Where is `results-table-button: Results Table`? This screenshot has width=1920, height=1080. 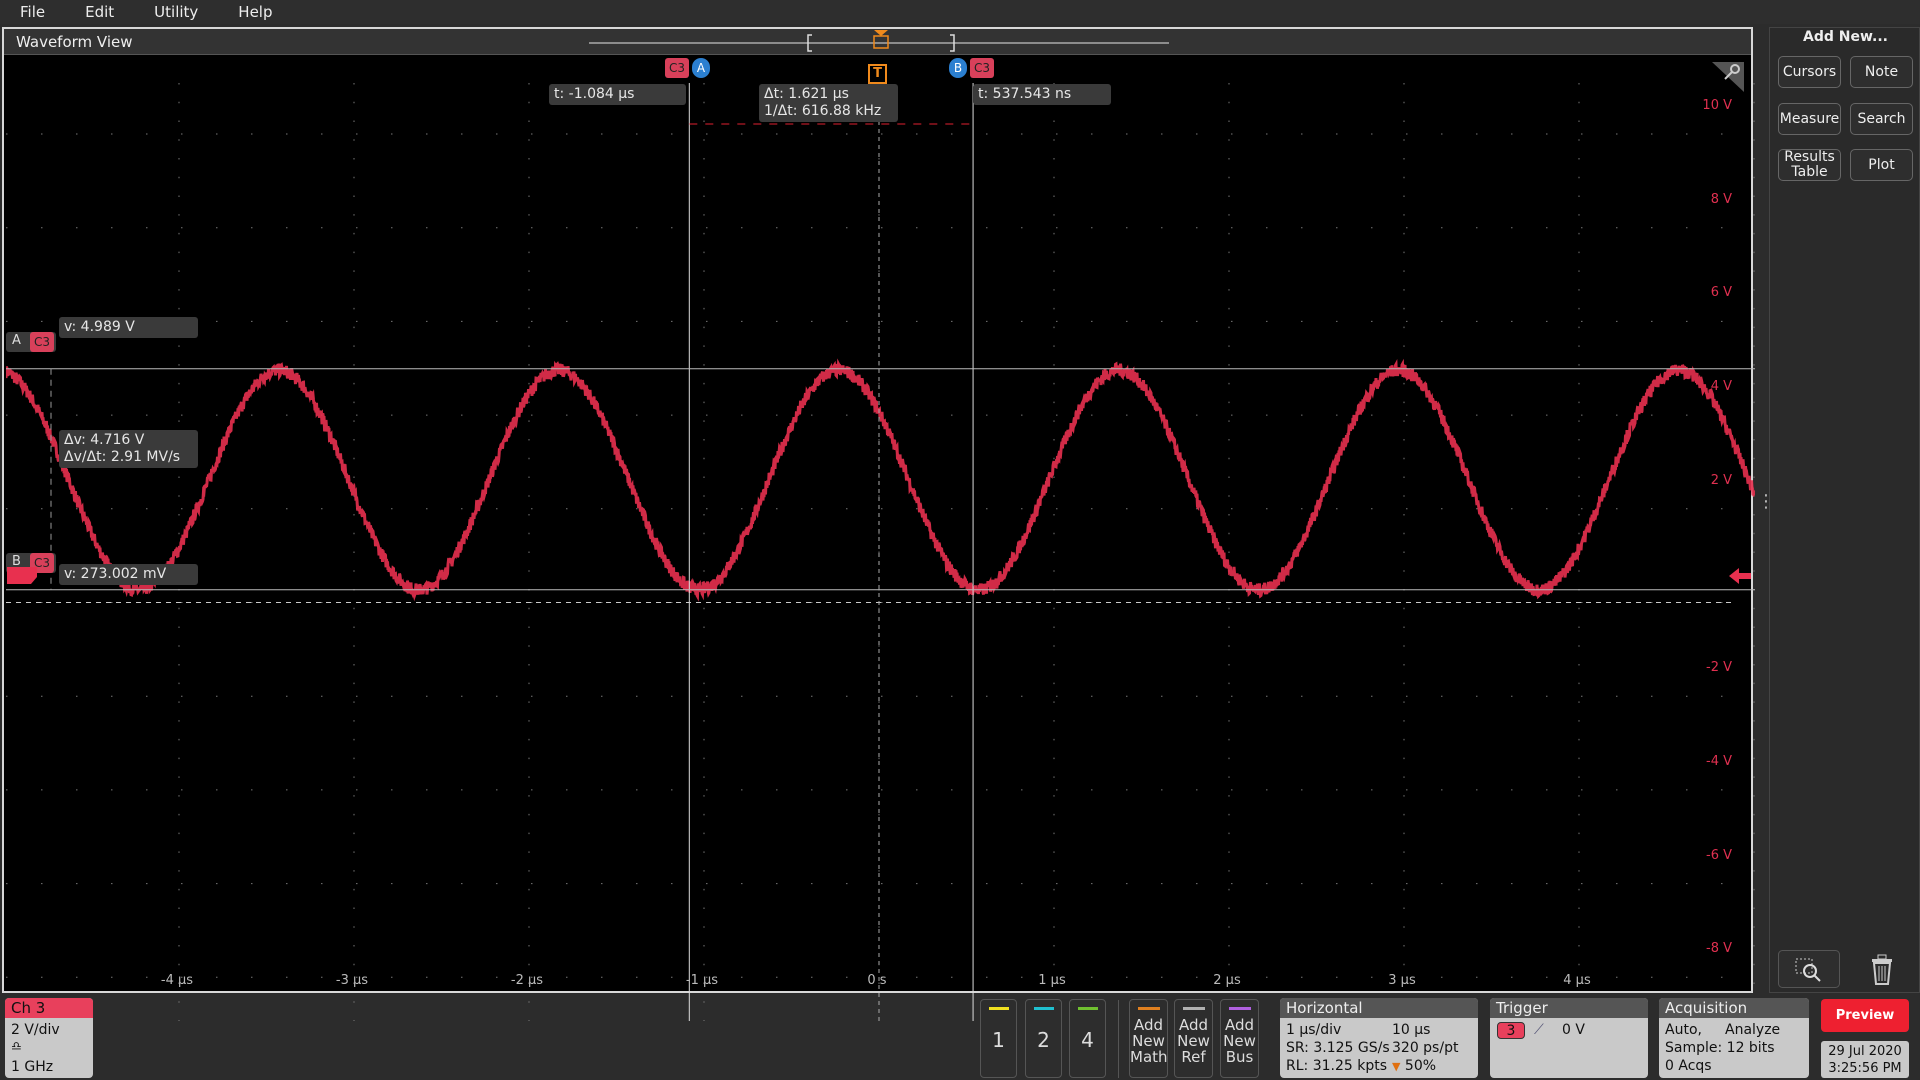 results-table-button: Results Table is located at coordinates (1809, 165).